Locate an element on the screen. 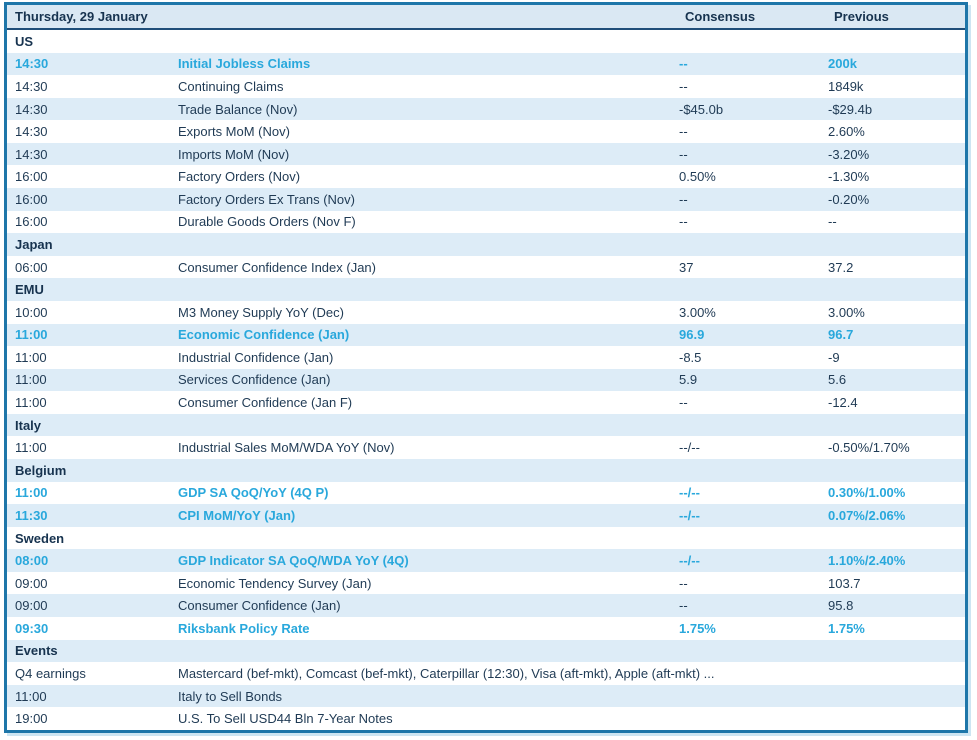  event-cell: Industrial Sales MoM/WDA YoY (Nov) is located at coordinates (286, 448).